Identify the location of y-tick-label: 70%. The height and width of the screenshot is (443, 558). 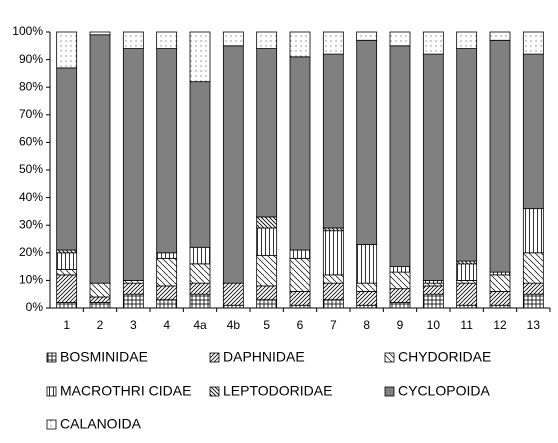
(31, 114).